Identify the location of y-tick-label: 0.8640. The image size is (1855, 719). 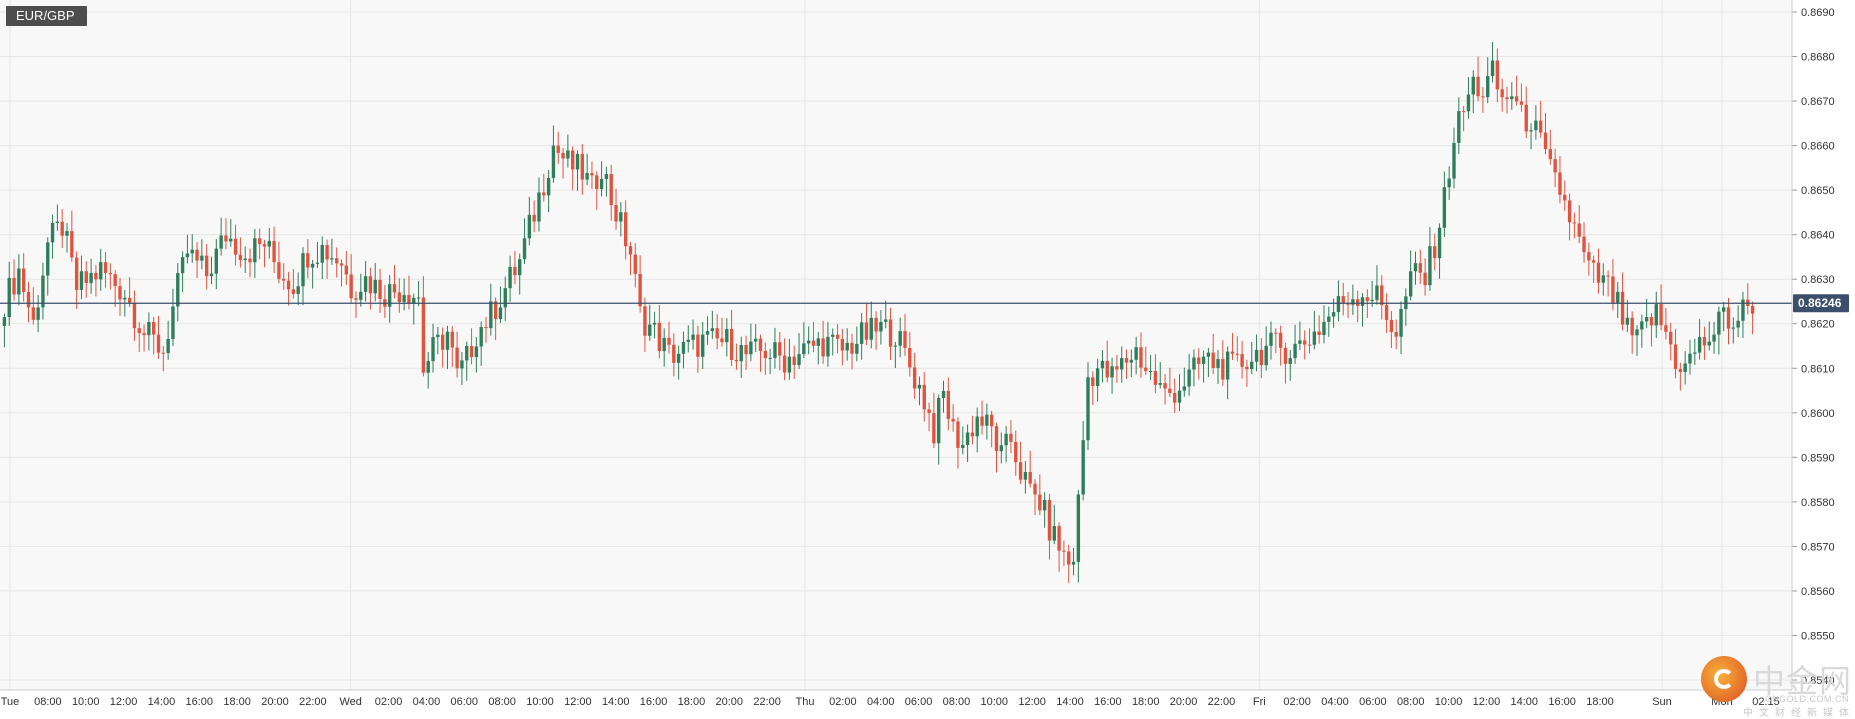
(1818, 236).